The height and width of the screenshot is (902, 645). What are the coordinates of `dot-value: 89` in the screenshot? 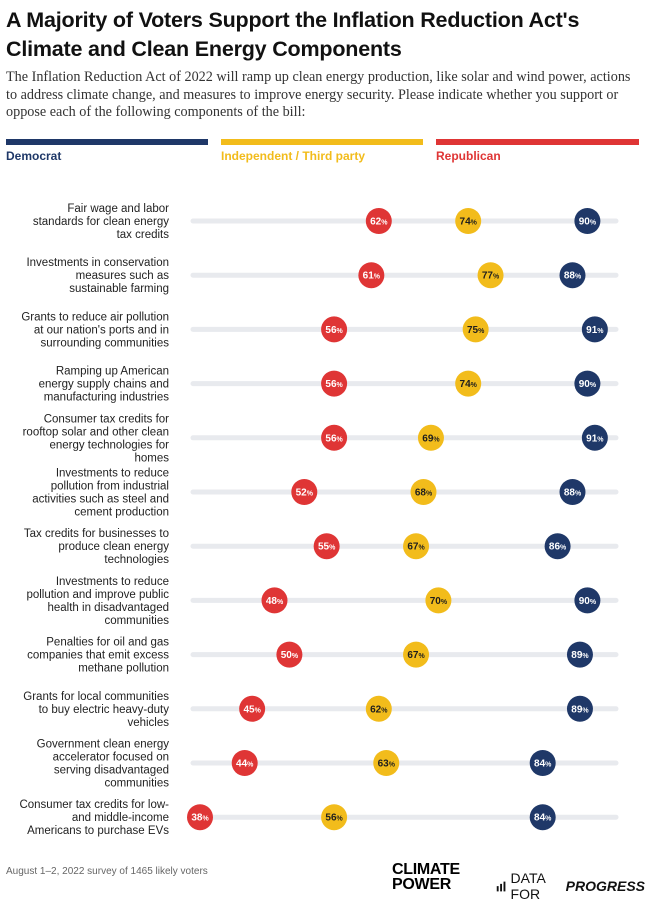 It's located at (577, 709).